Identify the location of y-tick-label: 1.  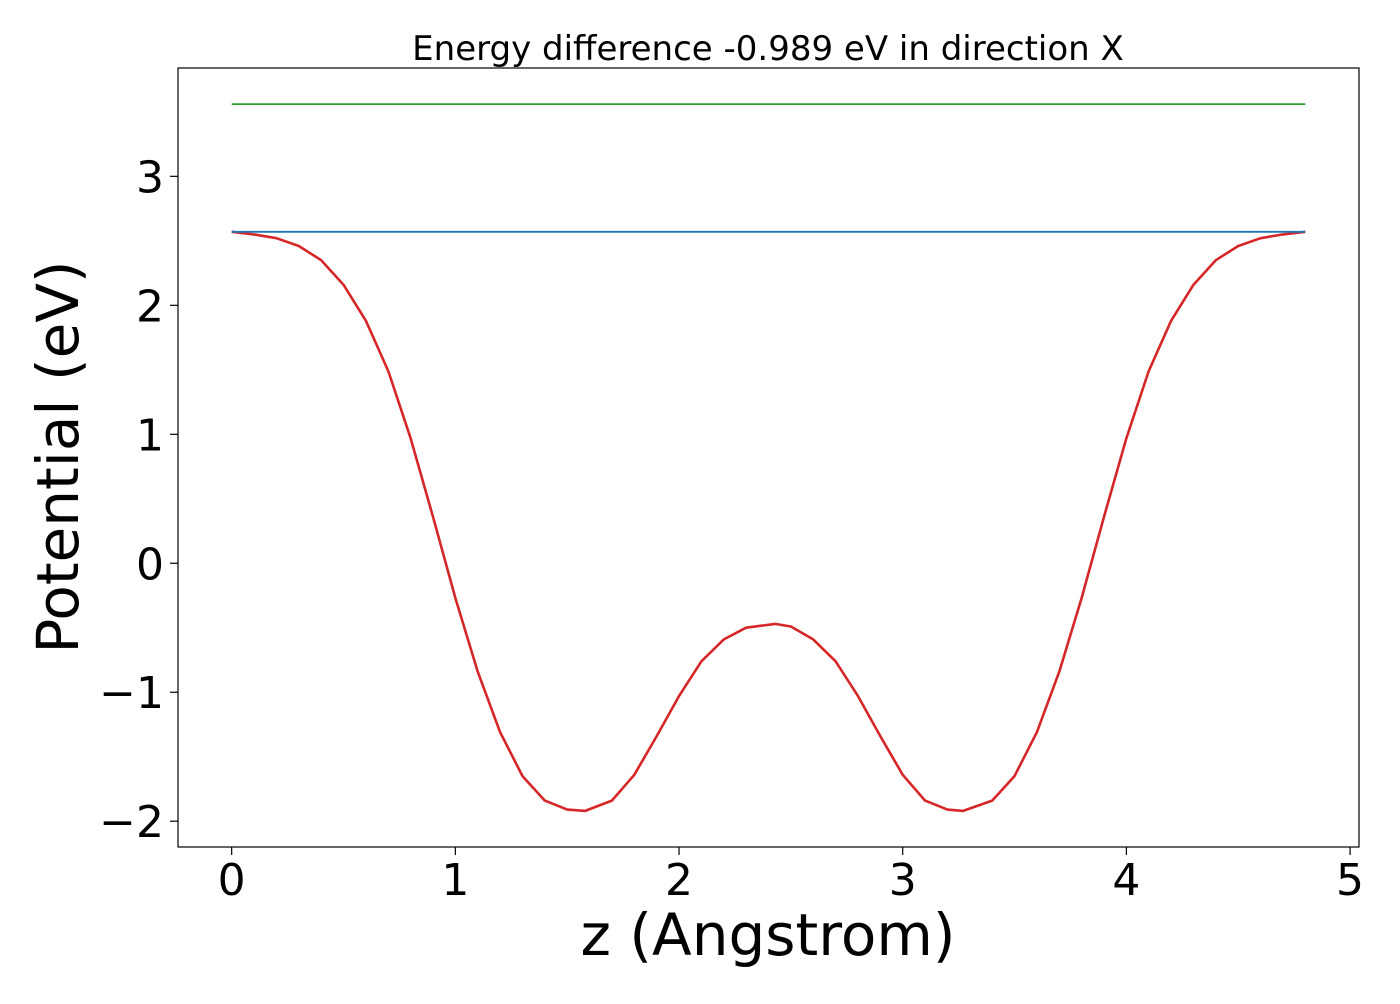
(150, 435).